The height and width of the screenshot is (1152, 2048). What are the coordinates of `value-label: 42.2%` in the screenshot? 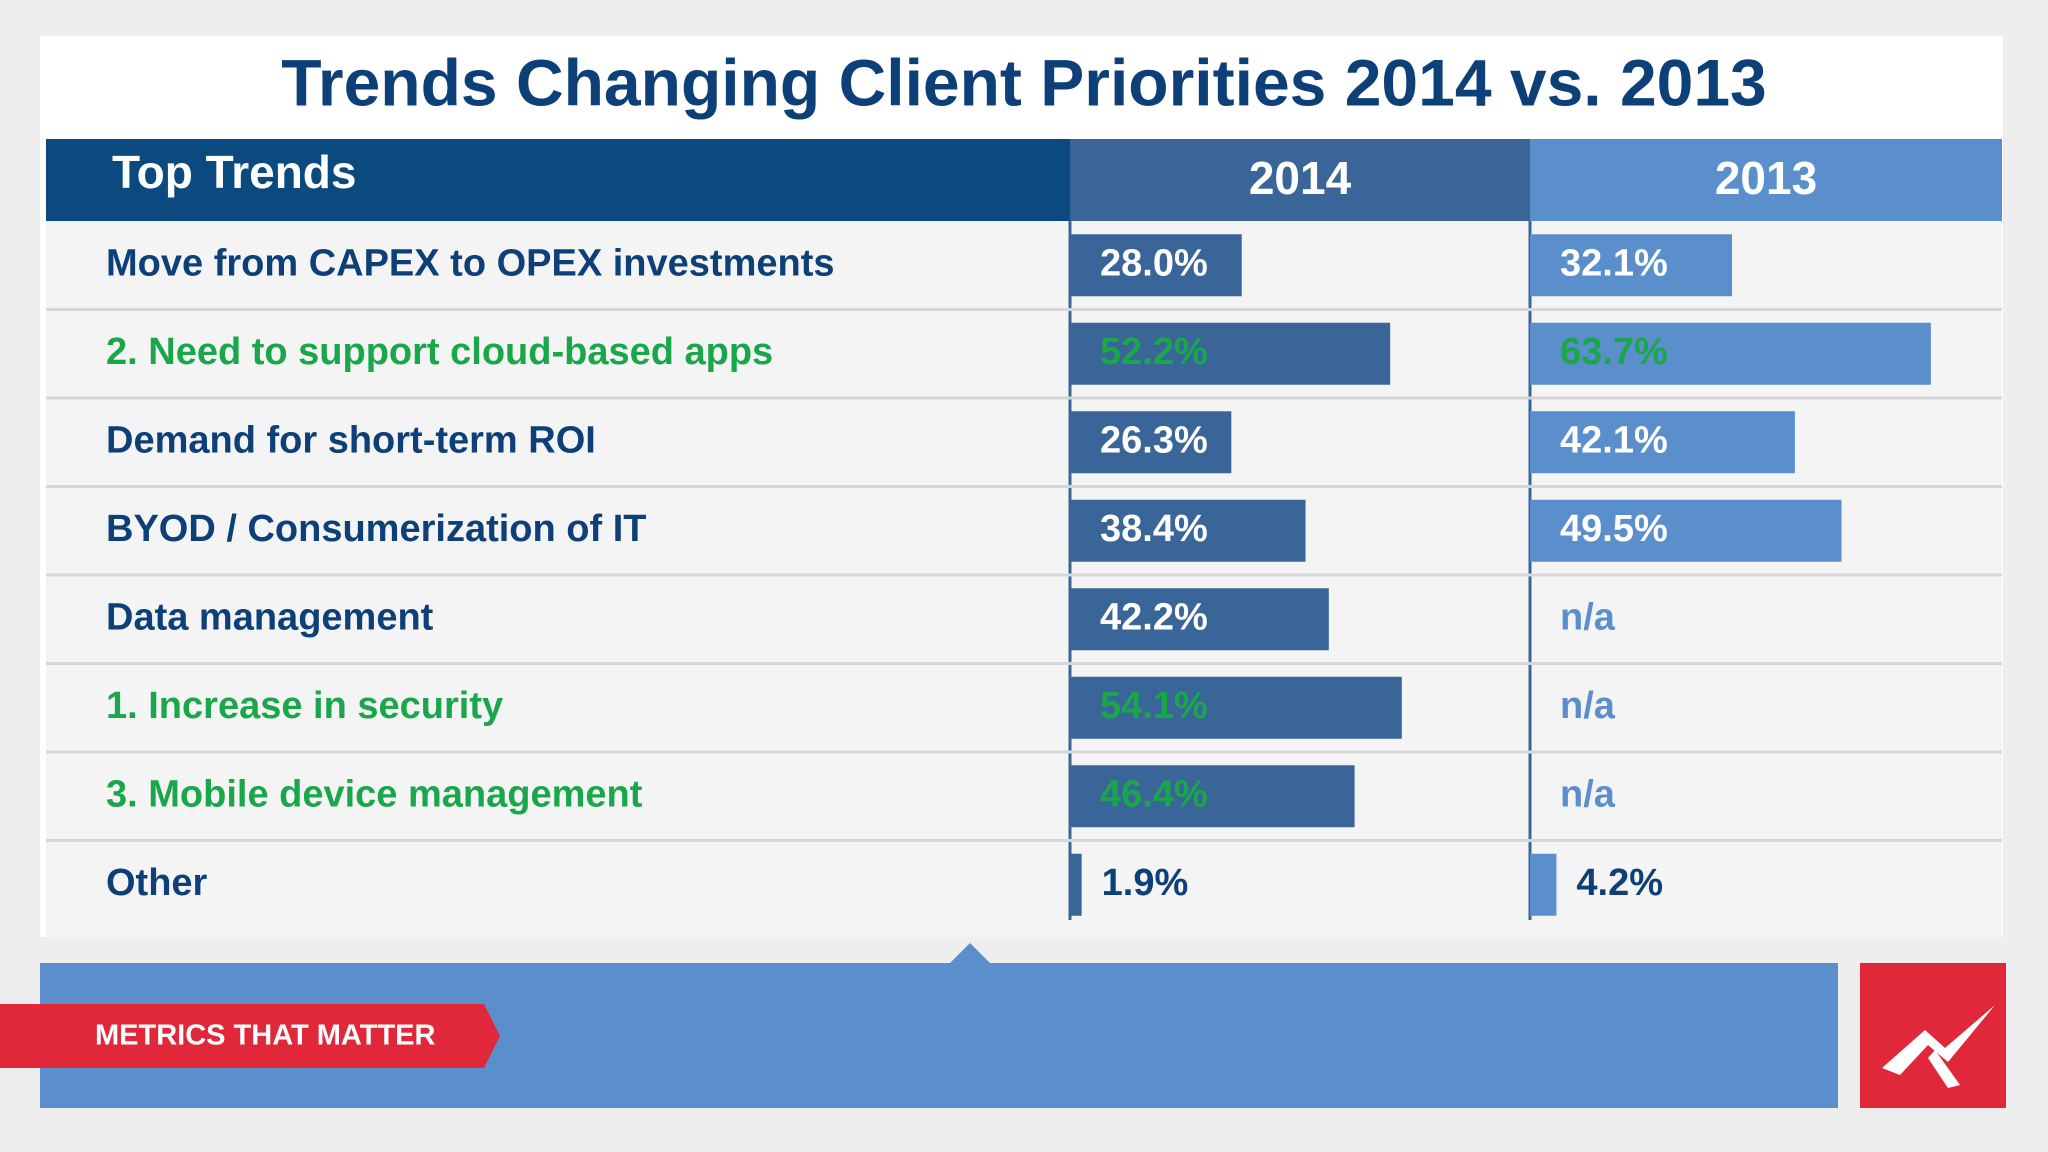 It's located at (1154, 617).